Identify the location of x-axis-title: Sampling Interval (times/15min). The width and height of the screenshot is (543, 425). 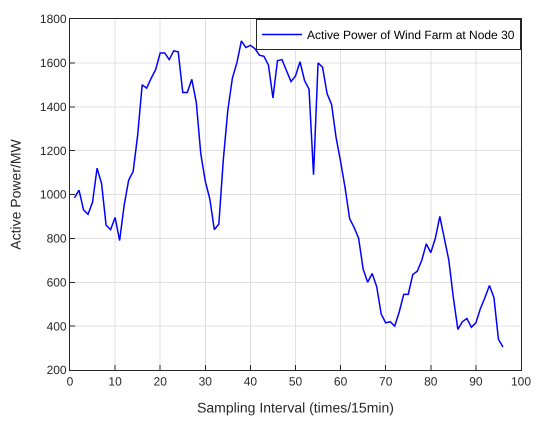
(295, 408).